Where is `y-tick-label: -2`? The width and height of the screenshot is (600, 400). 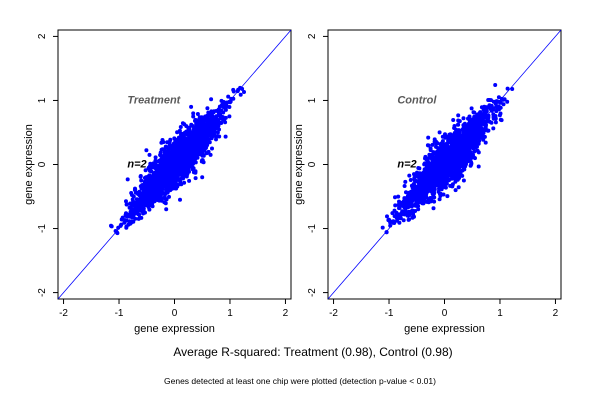
y-tick-label: -2 is located at coordinates (312, 292).